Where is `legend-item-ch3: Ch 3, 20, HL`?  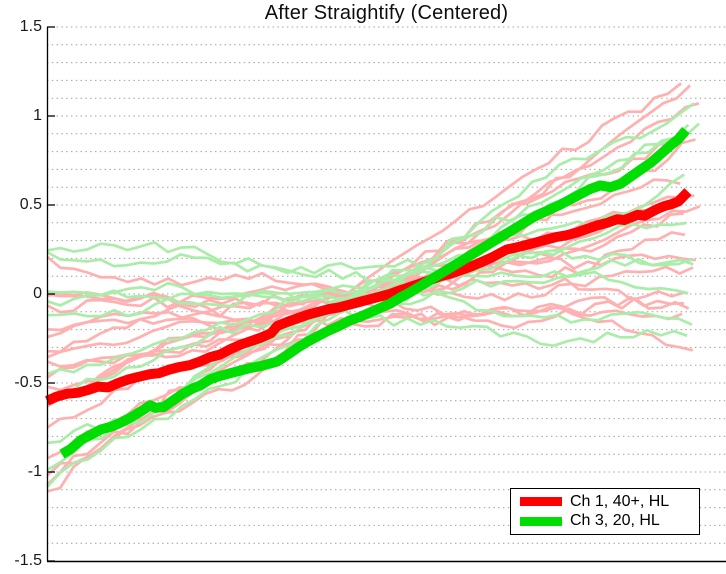
legend-item-ch3: Ch 3, 20, HL is located at coordinates (605, 521).